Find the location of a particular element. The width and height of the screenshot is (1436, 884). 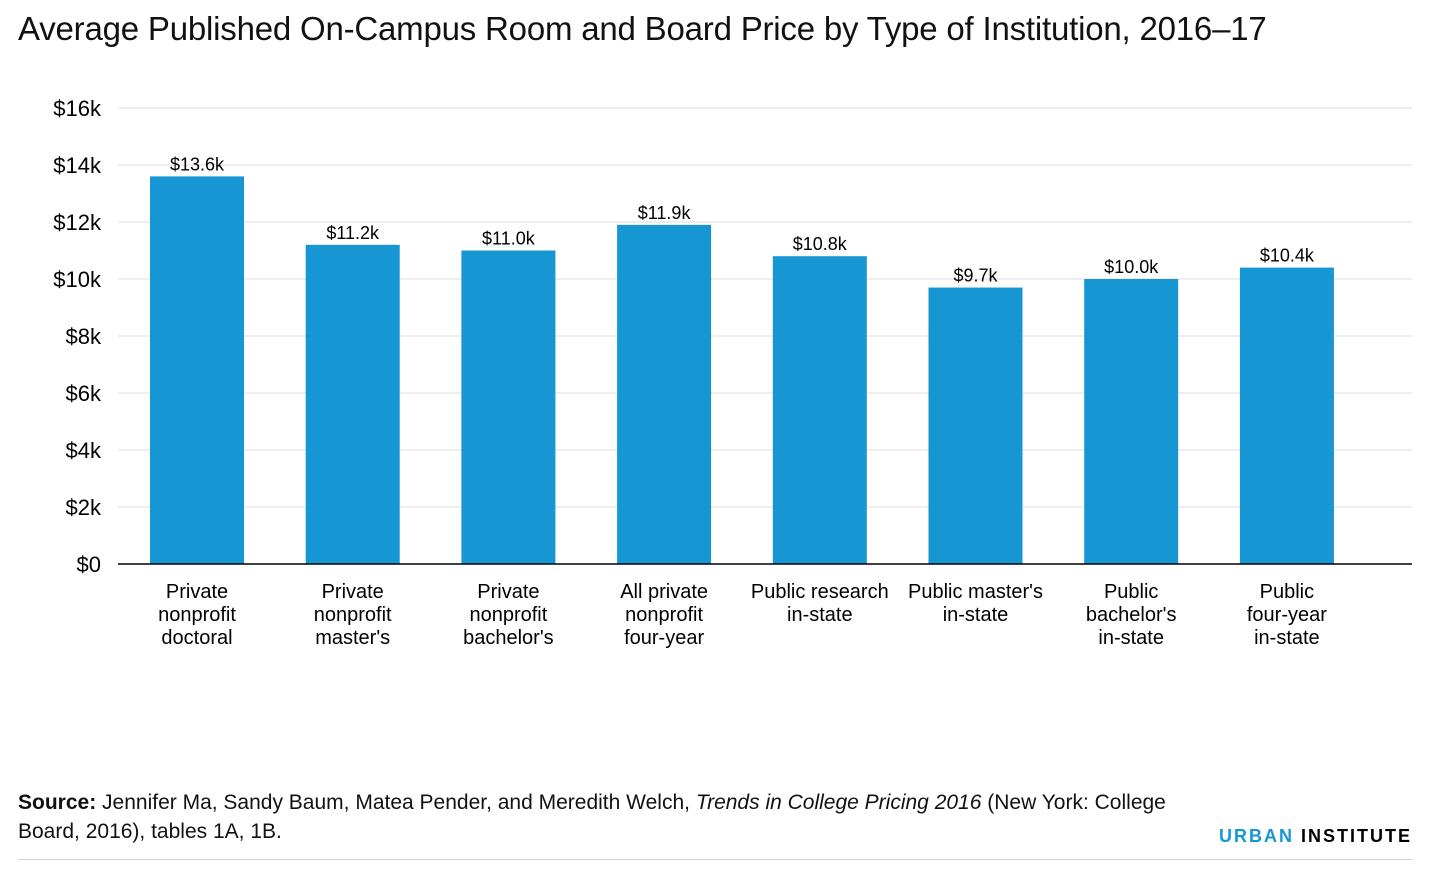

x-tick-label: Private nonprofit bachelor's is located at coordinates (508, 615).